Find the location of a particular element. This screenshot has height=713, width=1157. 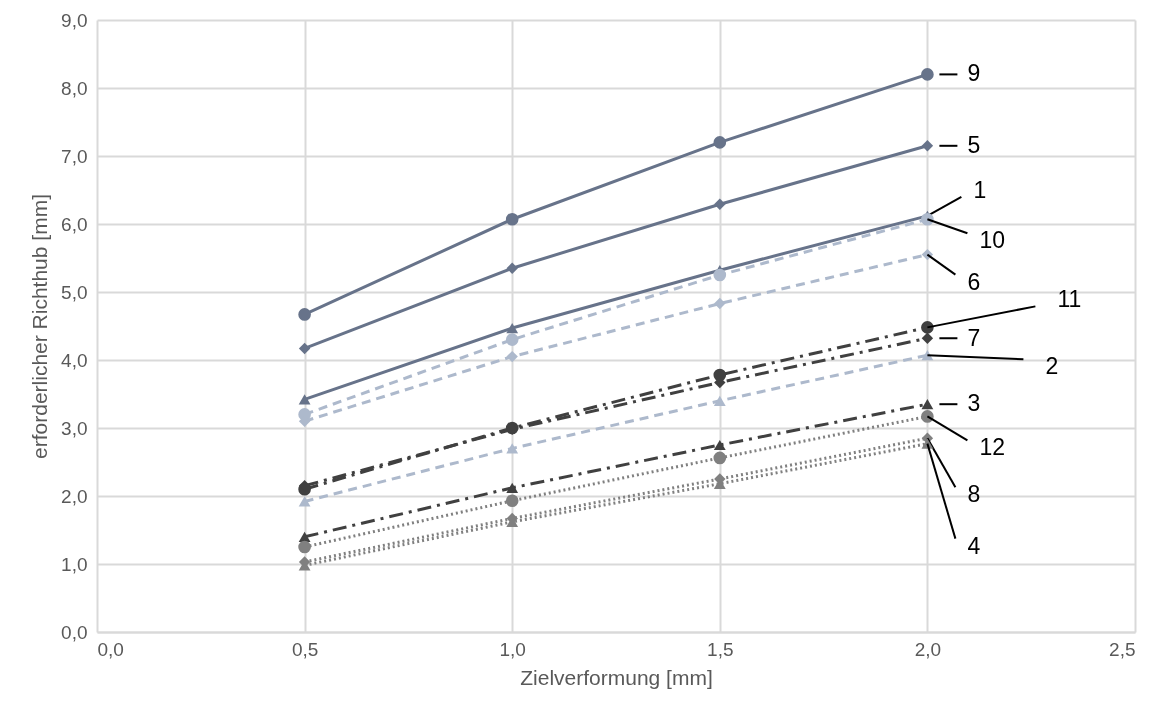

x-tick-label: 2,5 is located at coordinates (1122, 649).